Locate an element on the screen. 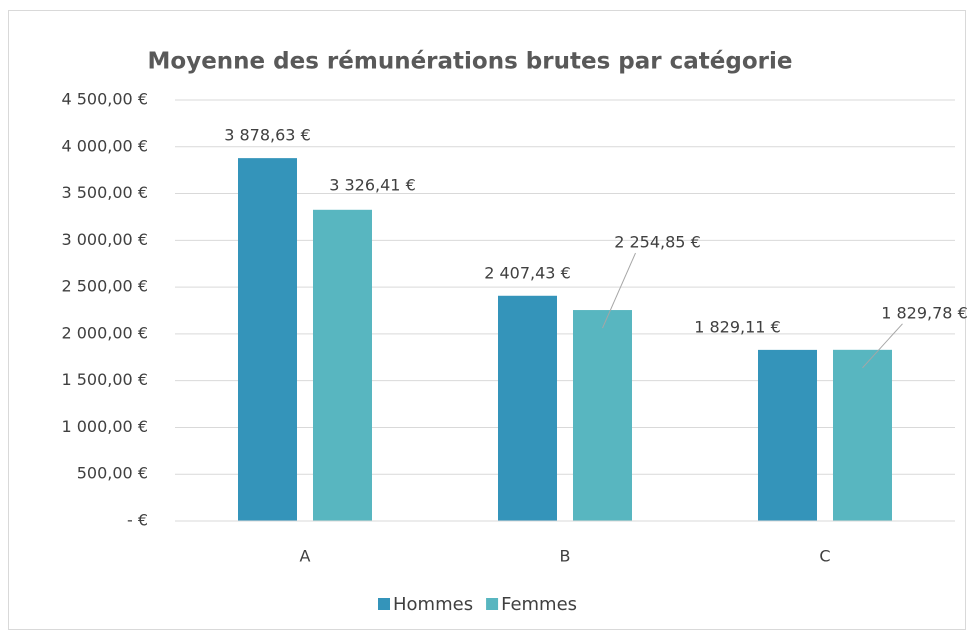 This screenshot has height=635, width=974. y-tick-label: 4 000,00 € is located at coordinates (104, 145).